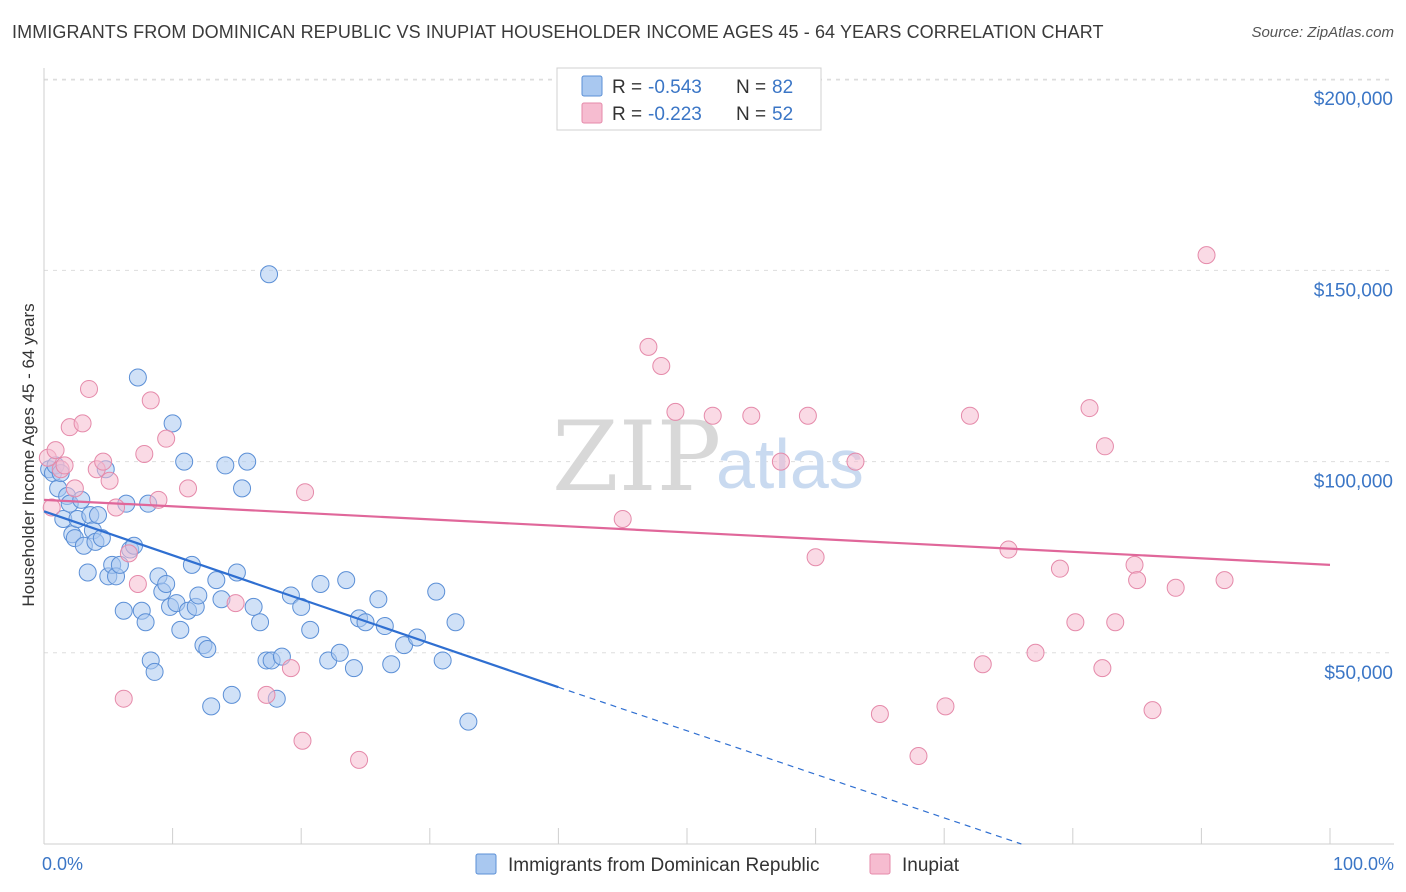 The image size is (1406, 892). Describe the element at coordinates (1363, 864) in the screenshot. I see `x-tick-label-max: 100.0%` at that location.